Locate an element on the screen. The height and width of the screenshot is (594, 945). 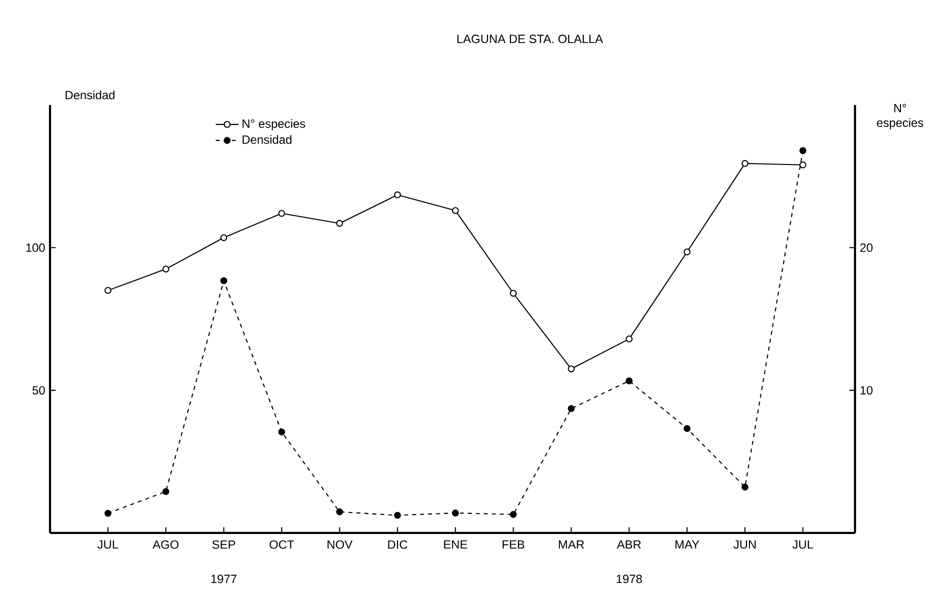
x-tick-label: SEP is located at coordinates (224, 544).